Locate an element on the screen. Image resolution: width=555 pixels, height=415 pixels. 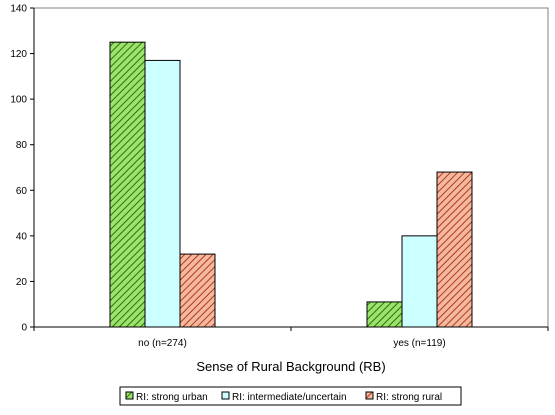
y-tick-label: 140 is located at coordinates (18, 9).